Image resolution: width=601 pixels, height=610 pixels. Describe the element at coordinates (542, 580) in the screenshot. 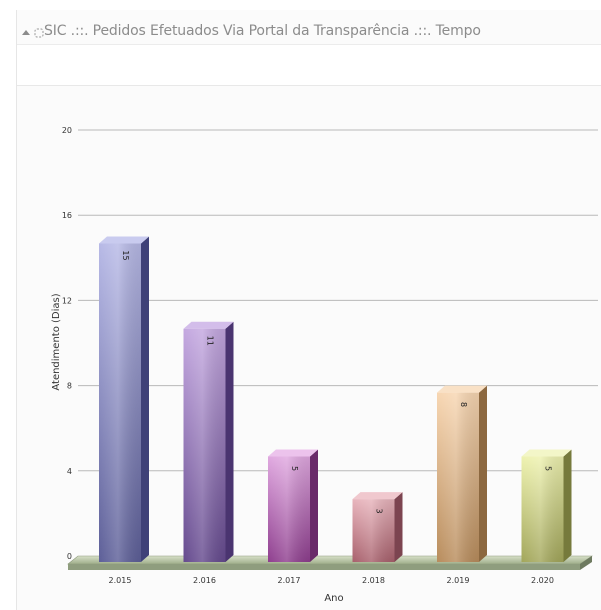

I see `x-tick-label: 2.020` at that location.